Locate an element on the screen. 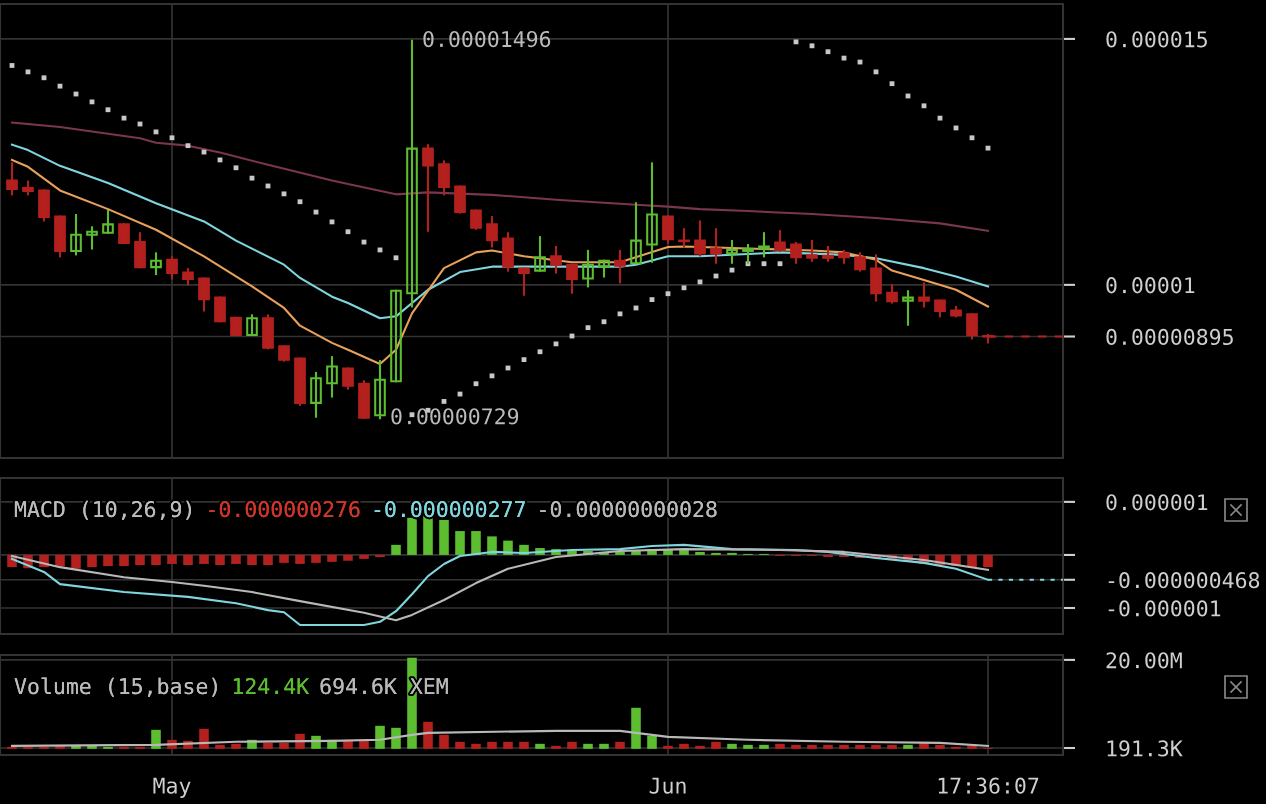  series-label: 124.4K is located at coordinates (271, 686).